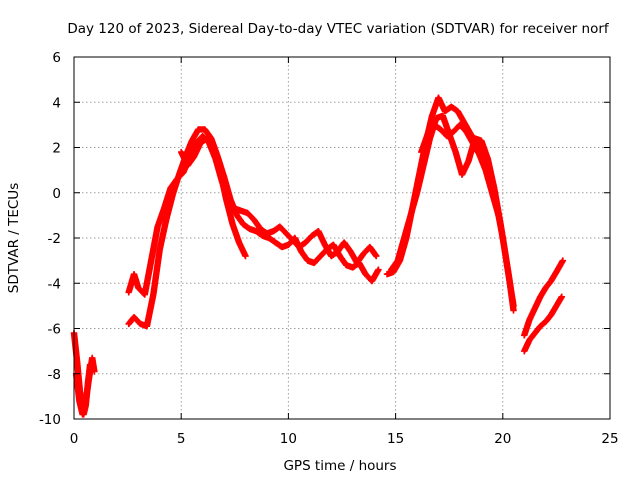  Describe the element at coordinates (56, 149) in the screenshot. I see `y-tick-label: 2` at that location.